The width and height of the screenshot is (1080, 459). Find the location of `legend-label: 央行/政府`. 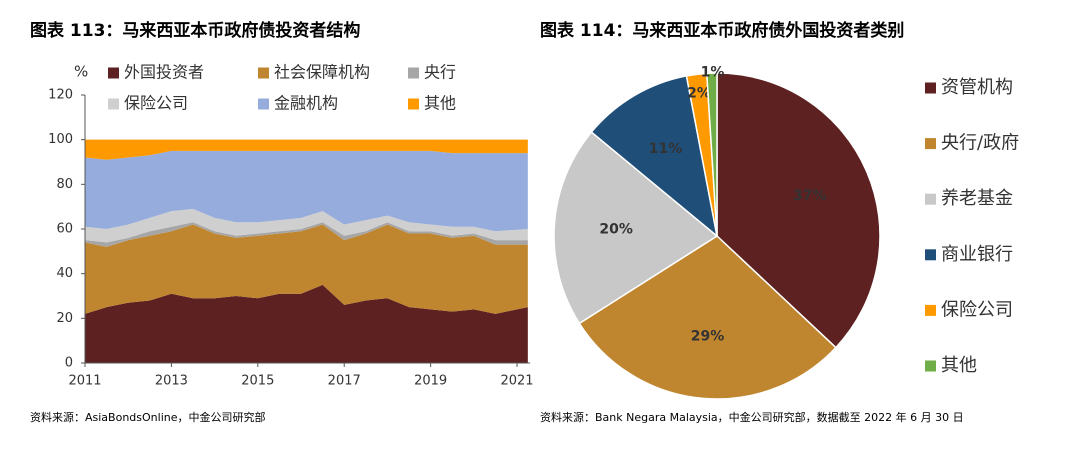

legend-label: 央行/政府 is located at coordinates (980, 143).